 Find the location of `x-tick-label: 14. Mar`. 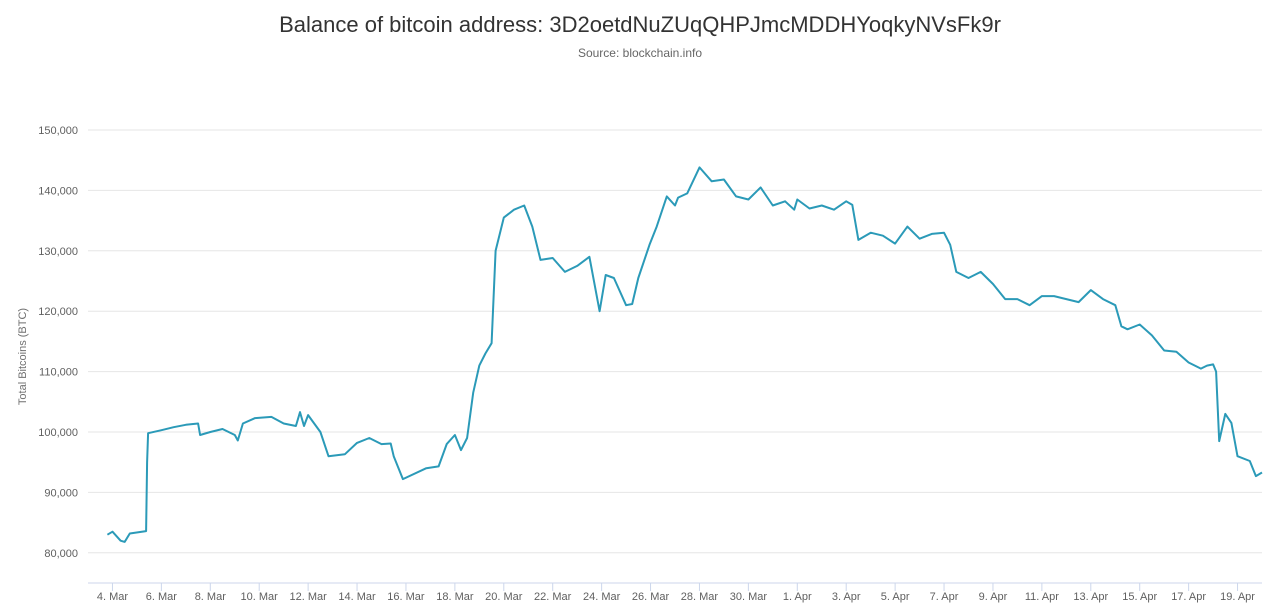

x-tick-label: 14. Mar is located at coordinates (357, 597).